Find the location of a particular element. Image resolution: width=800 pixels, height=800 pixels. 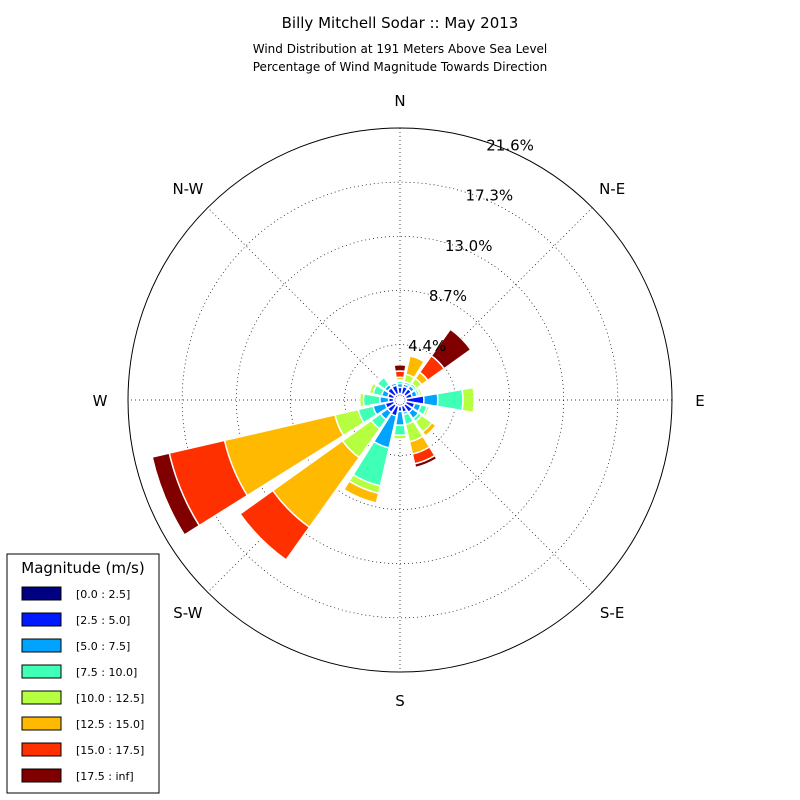

direction-label-w: W is located at coordinates (100, 401).